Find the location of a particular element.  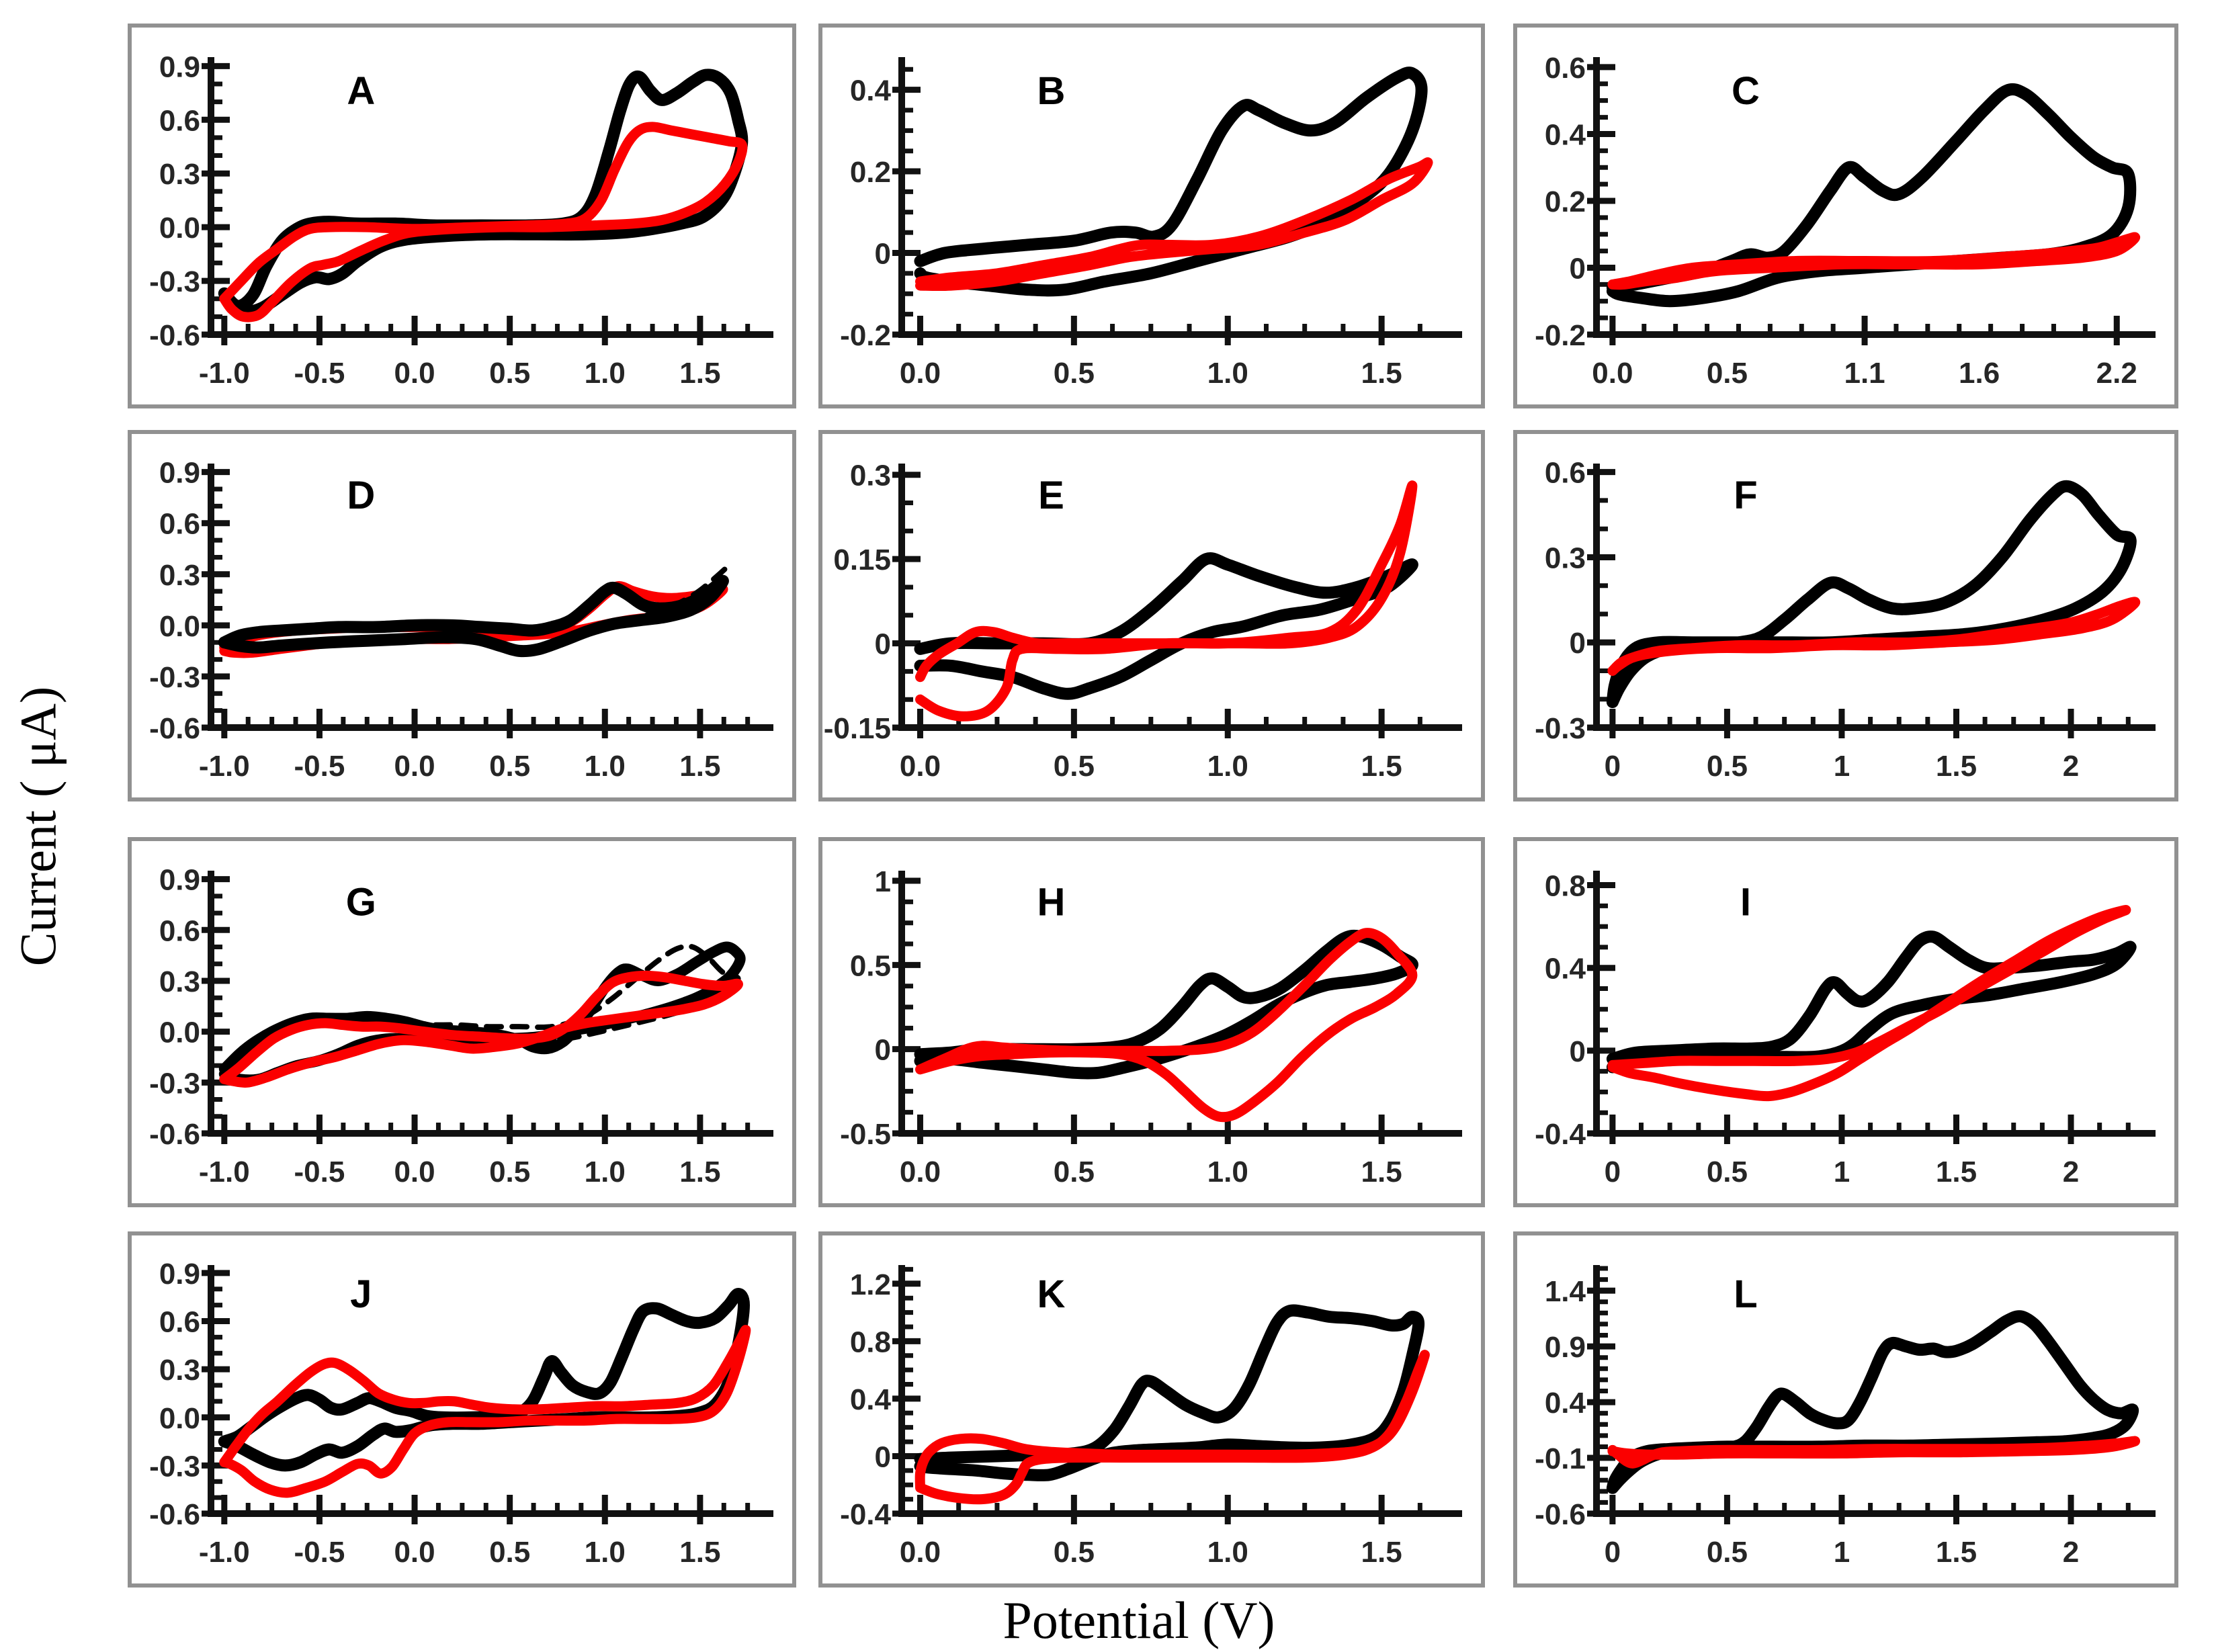

y-tick-label: -0.1 is located at coordinates (1560, 1458).